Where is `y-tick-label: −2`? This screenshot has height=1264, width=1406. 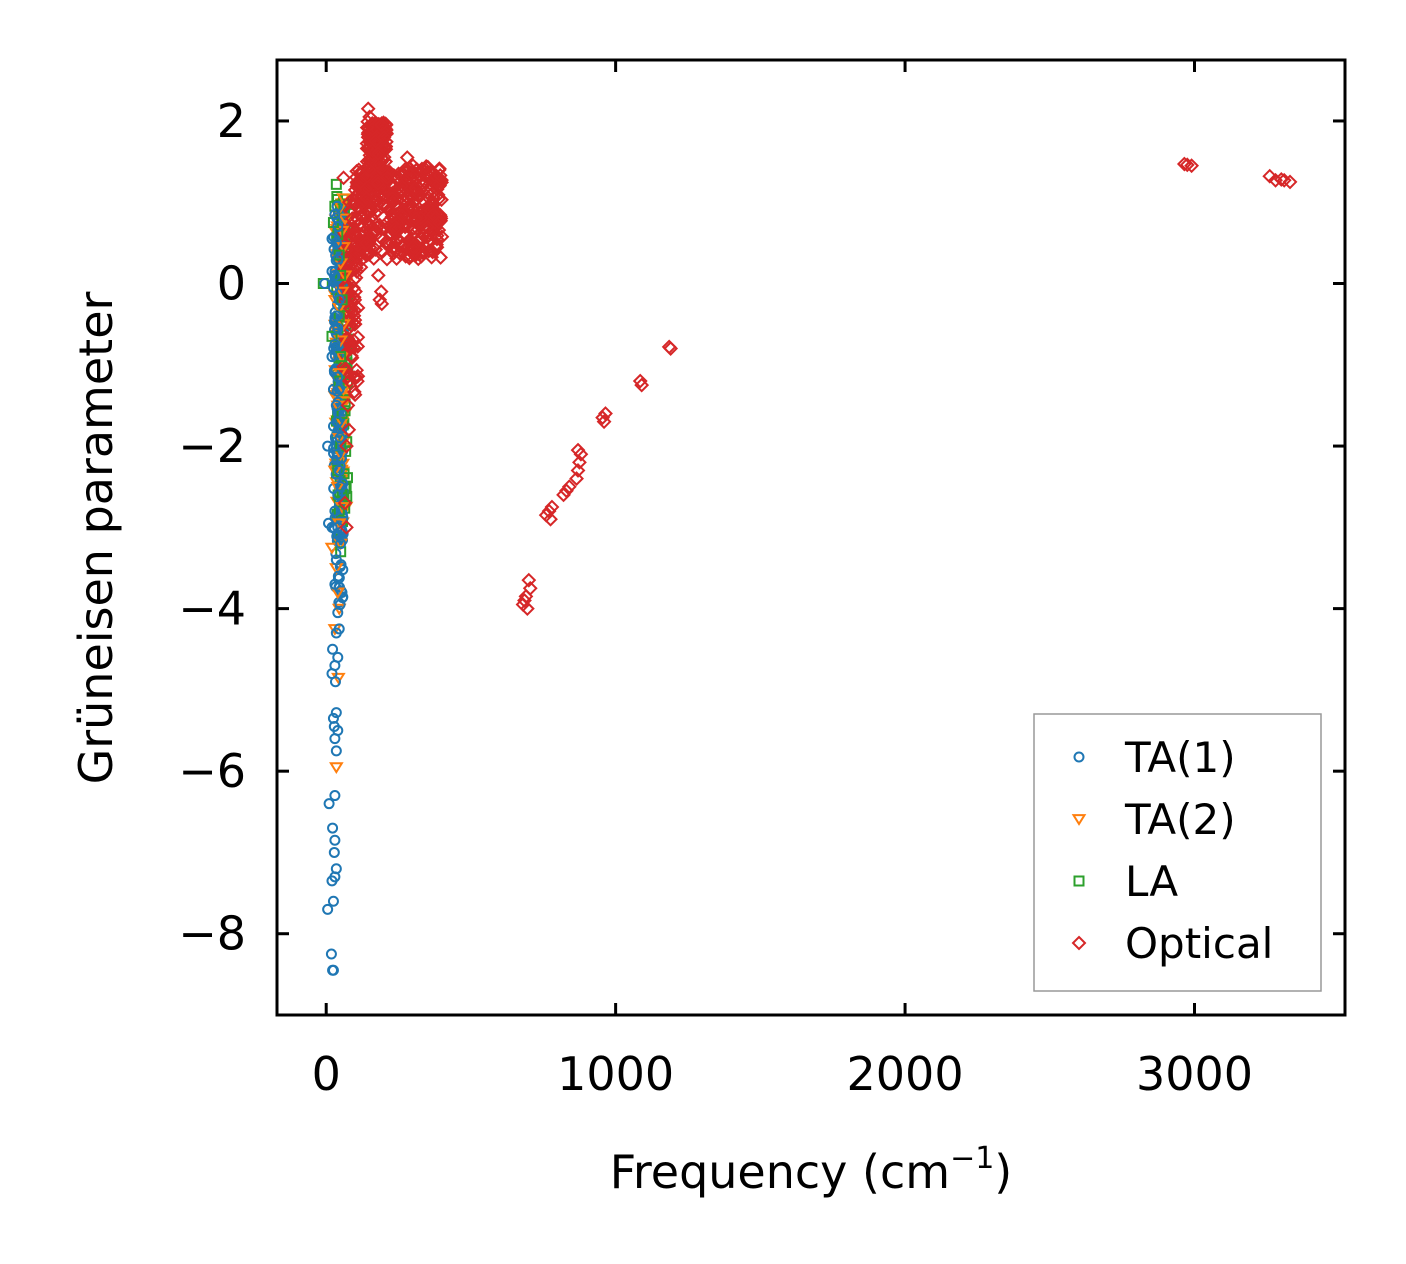 y-tick-label: −2 is located at coordinates (212, 446).